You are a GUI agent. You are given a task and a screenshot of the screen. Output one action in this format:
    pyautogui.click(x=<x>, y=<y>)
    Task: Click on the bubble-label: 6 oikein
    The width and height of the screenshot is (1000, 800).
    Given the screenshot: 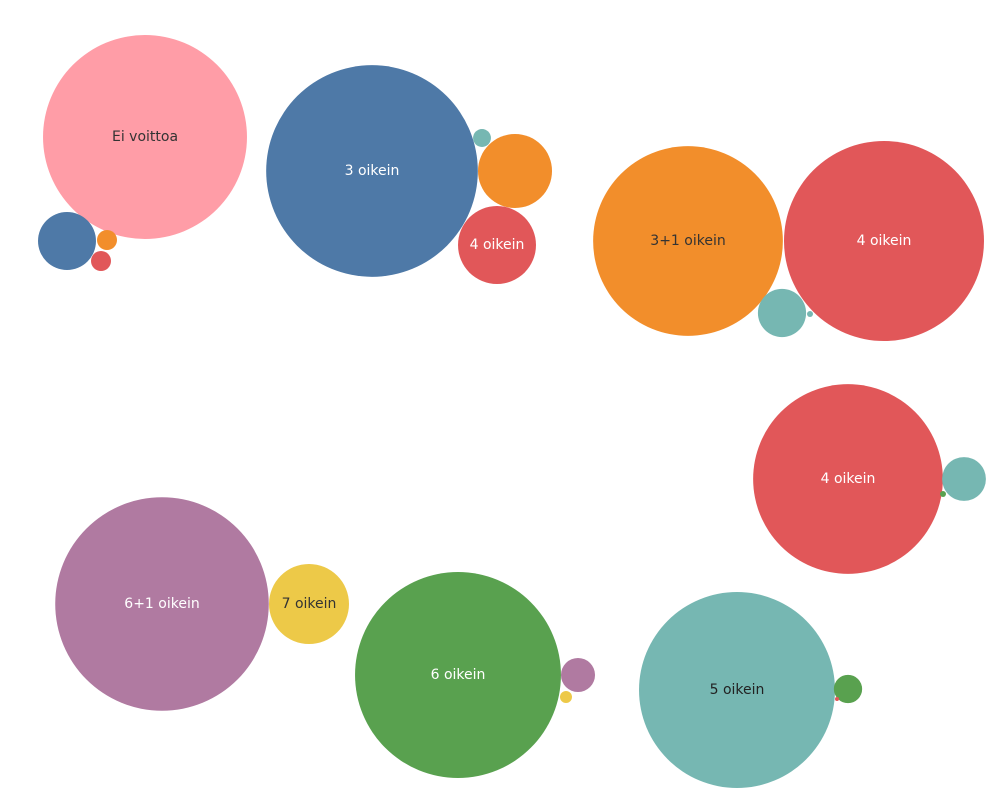 What is the action you would take?
    pyautogui.click(x=458, y=675)
    